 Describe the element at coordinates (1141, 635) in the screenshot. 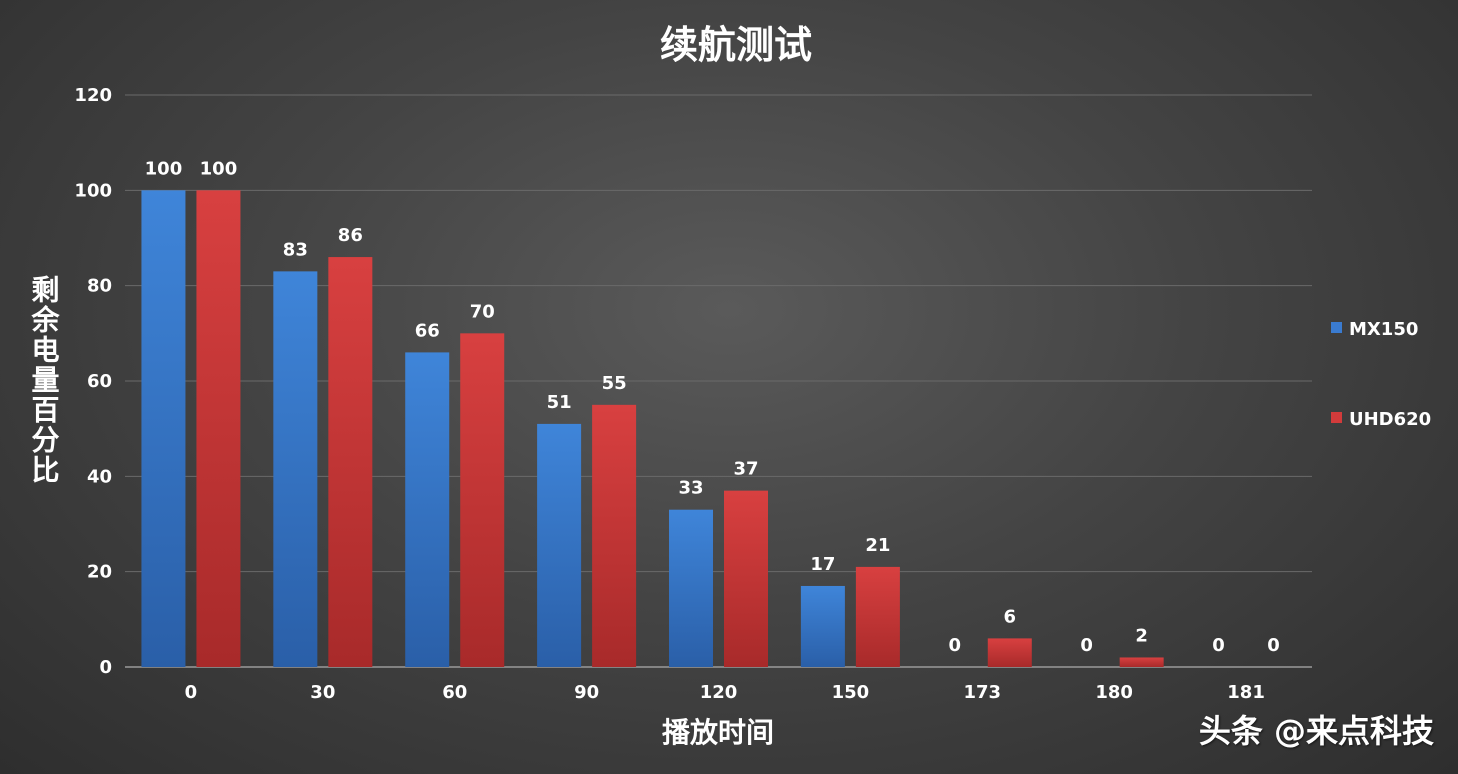

I see `data-label: 2` at that location.